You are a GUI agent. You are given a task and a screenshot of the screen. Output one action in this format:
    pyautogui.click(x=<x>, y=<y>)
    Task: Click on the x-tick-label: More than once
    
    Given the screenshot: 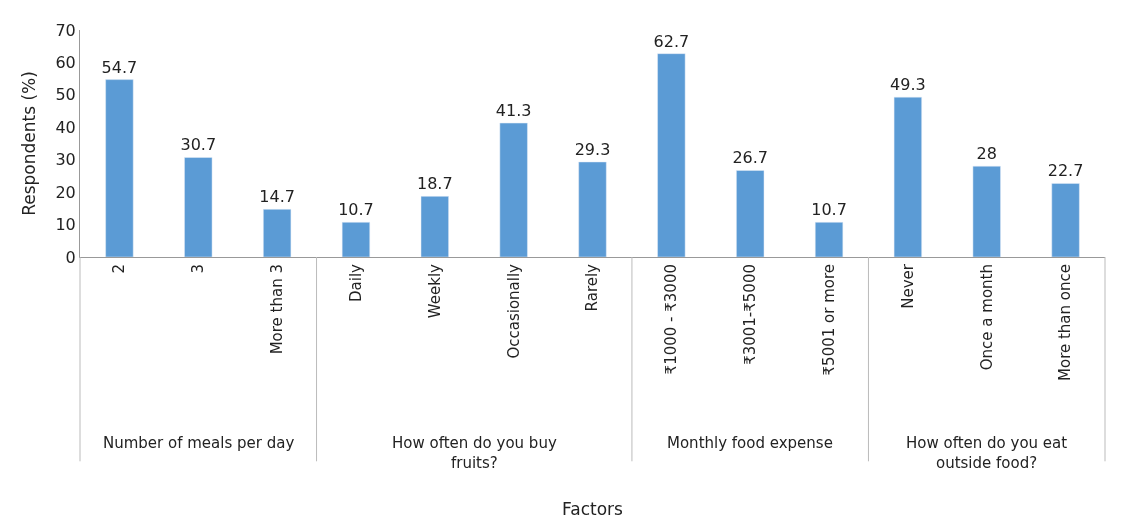 What is the action you would take?
    pyautogui.click(x=1065, y=322)
    